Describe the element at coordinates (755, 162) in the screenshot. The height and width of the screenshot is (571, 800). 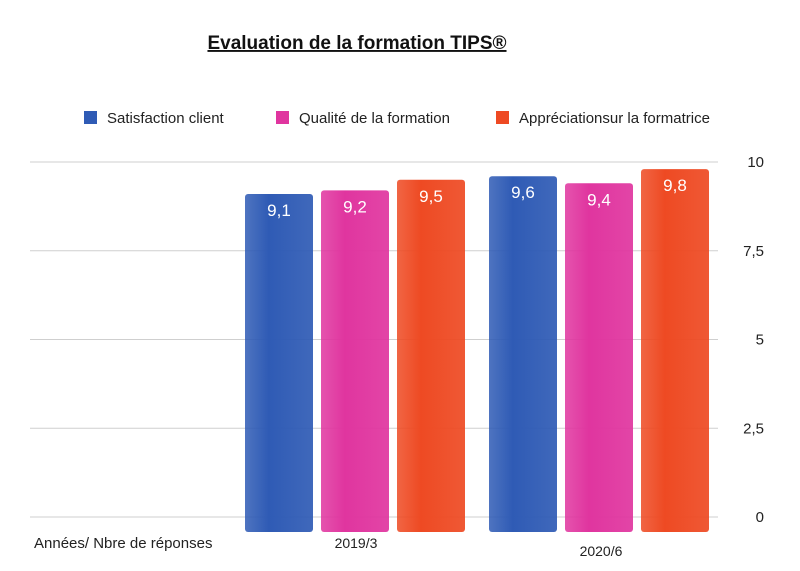
I see `y-tick-label: 10` at that location.